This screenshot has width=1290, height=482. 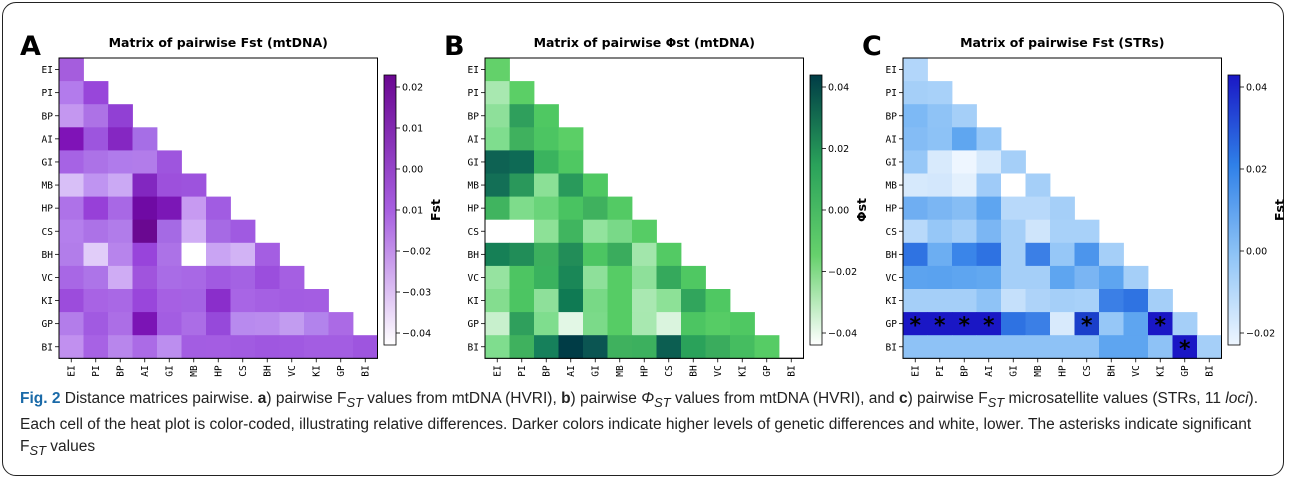 I want to click on row-label: CS, so click(x=48, y=232).